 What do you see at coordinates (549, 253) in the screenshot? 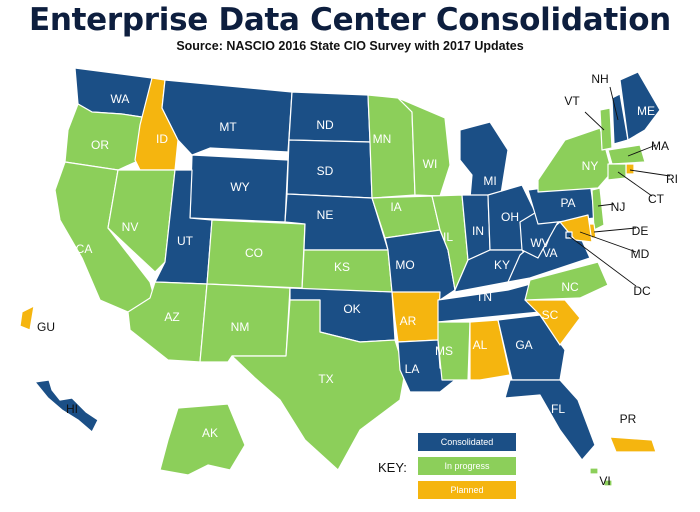
I see `state-label-va: VA` at bounding box center [549, 253].